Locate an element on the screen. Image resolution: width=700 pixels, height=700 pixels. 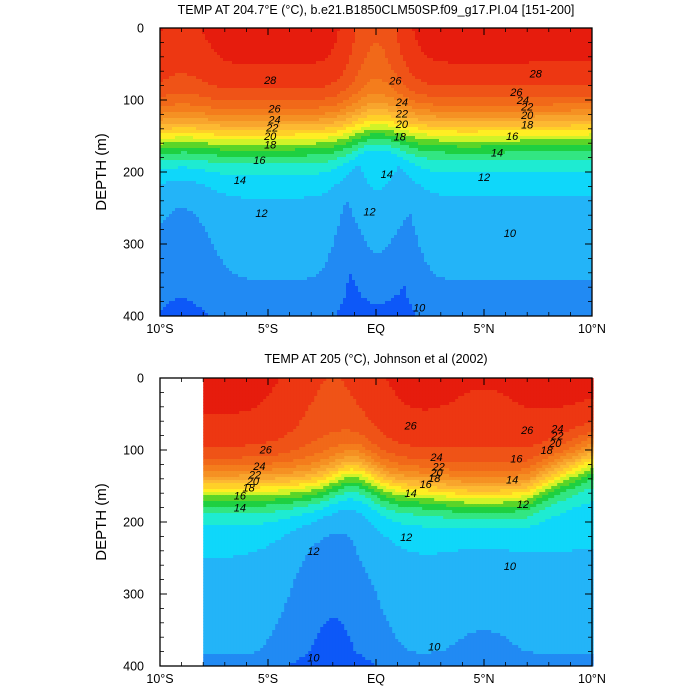
contour-label: 24 is located at coordinates (401, 103).